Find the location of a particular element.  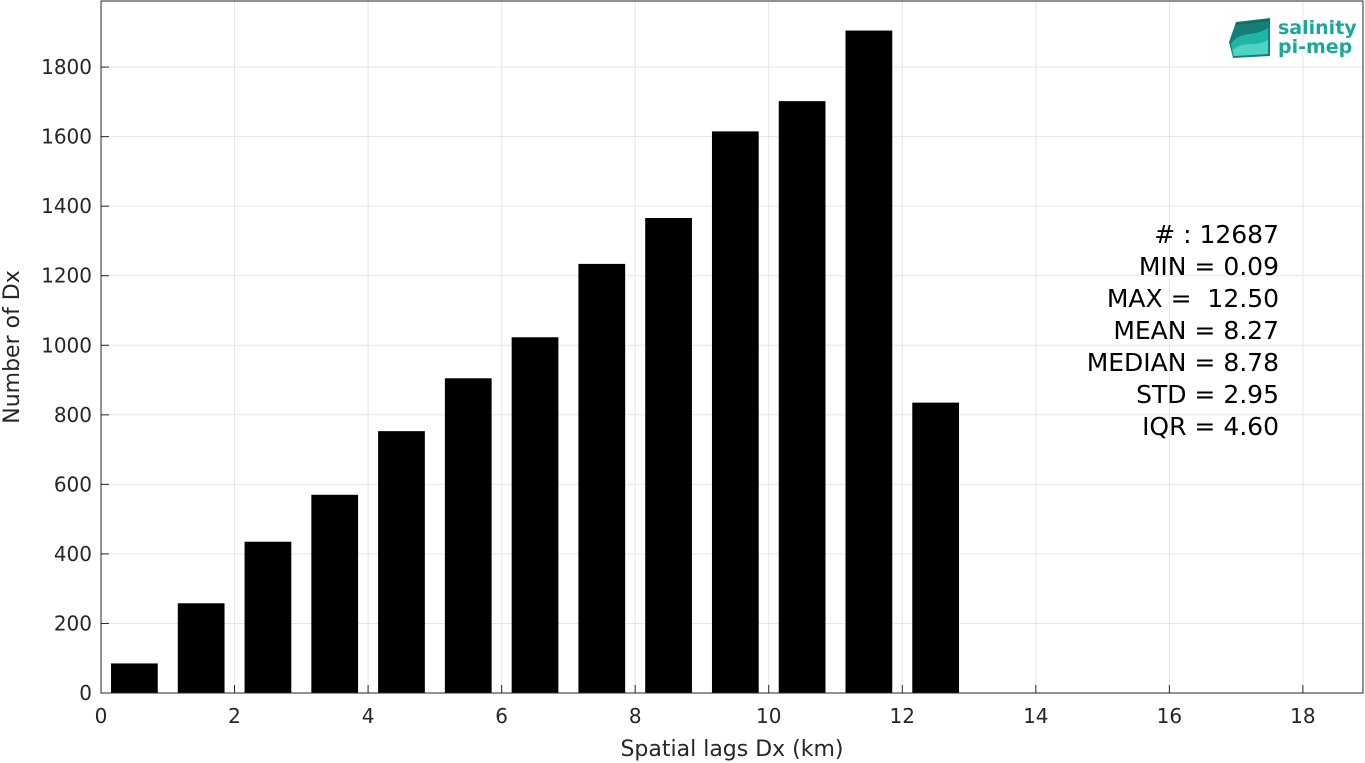

stats-line: MIN = 0.09 is located at coordinates (1209, 266).